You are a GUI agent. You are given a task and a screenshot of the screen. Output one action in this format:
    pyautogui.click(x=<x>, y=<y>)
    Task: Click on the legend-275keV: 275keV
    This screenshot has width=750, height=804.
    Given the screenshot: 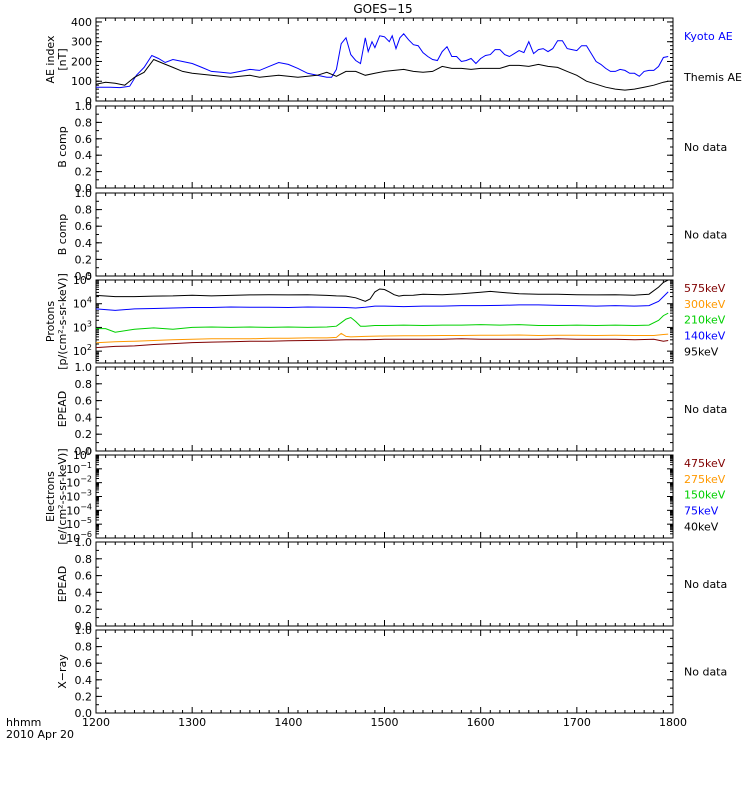 What is the action you would take?
    pyautogui.click(x=705, y=479)
    